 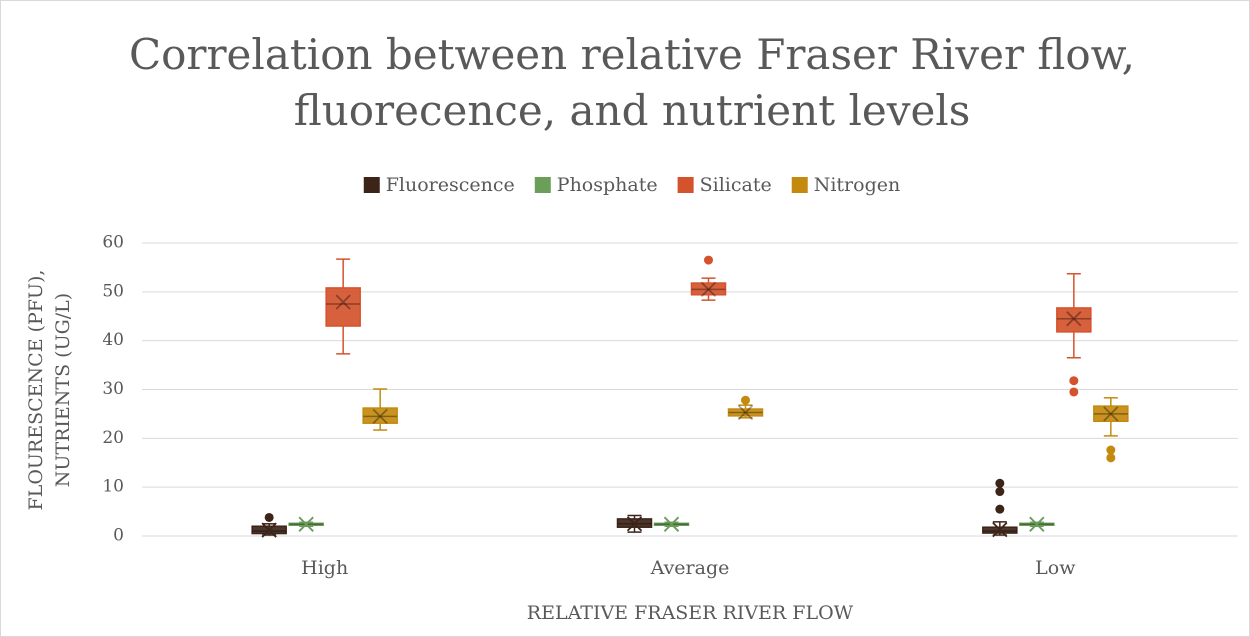 I want to click on chart-title: fluorecence, and nutrient levels, so click(x=632, y=110).